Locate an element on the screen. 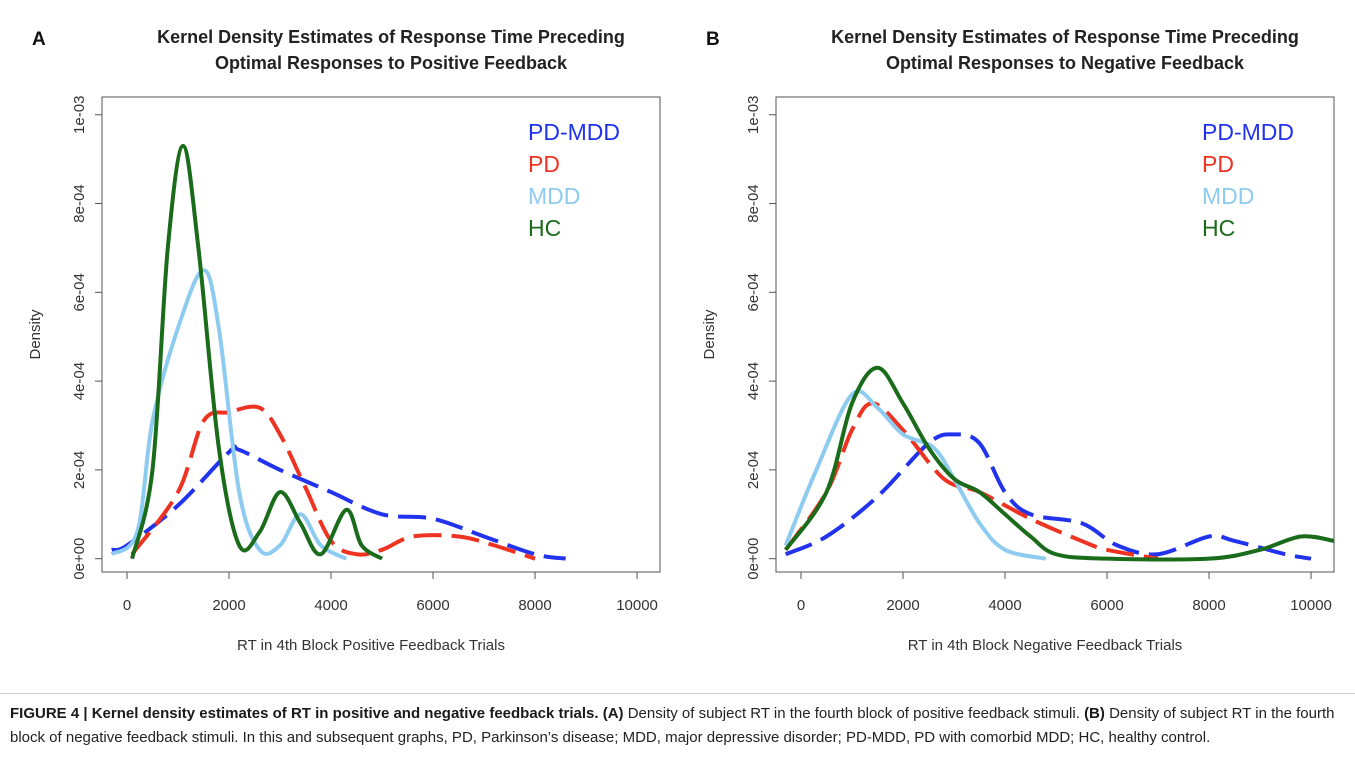 Image resolution: width=1355 pixels, height=777 pixels. caption-label: FIGURE 4 | is located at coordinates (49, 713).